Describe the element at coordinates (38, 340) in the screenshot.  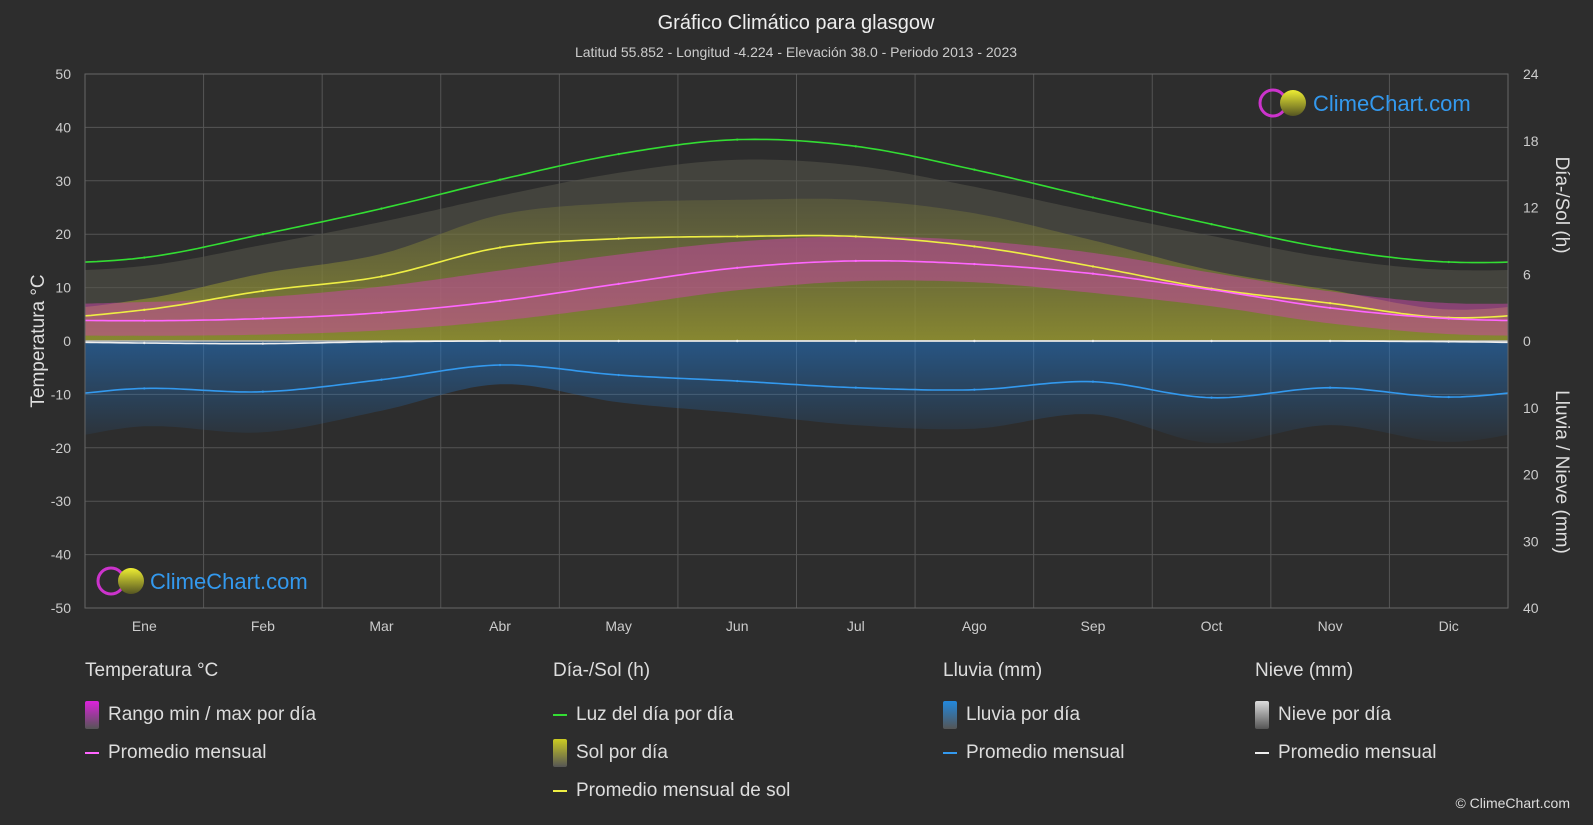
I see `y-left-label: Temperatura °C` at that location.